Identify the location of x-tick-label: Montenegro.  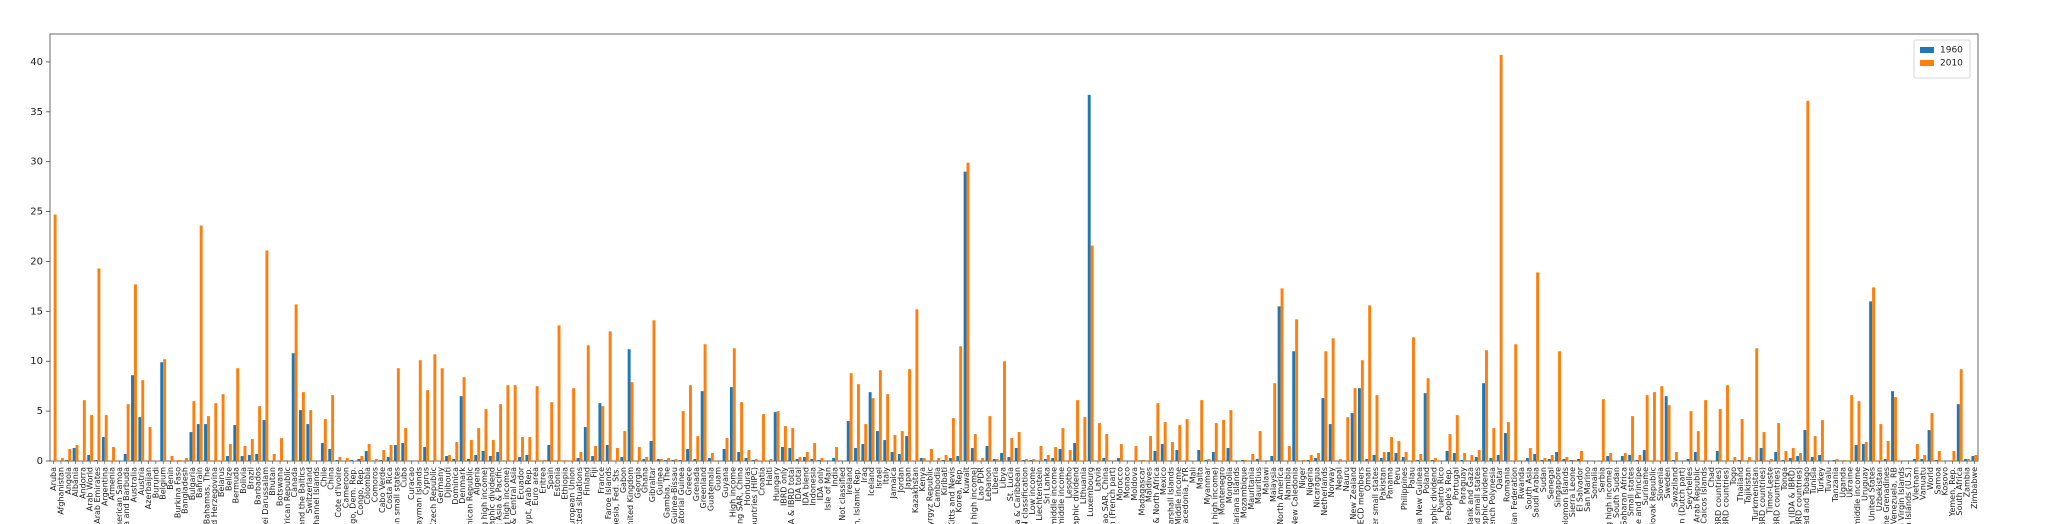
(1222, 491).